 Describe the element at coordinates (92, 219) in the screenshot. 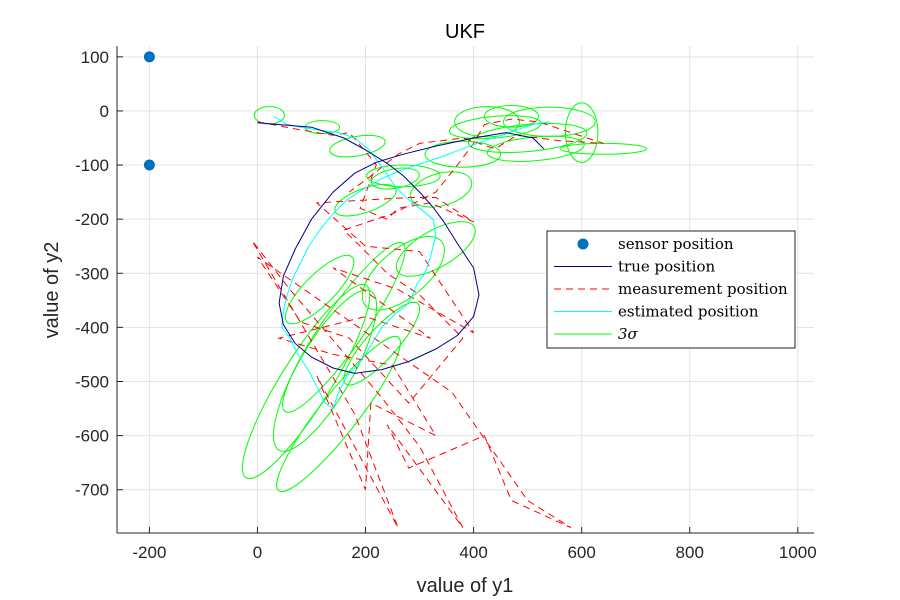

I see `y-tick-label: -200` at that location.